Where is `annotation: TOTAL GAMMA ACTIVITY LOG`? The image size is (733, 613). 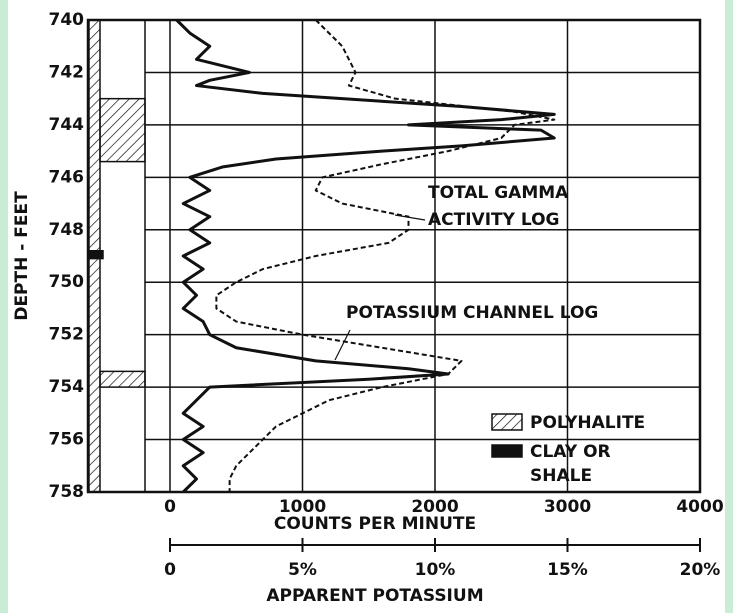
annotation: TOTAL GAMMA ACTIVITY LOG is located at coordinates (498, 206).